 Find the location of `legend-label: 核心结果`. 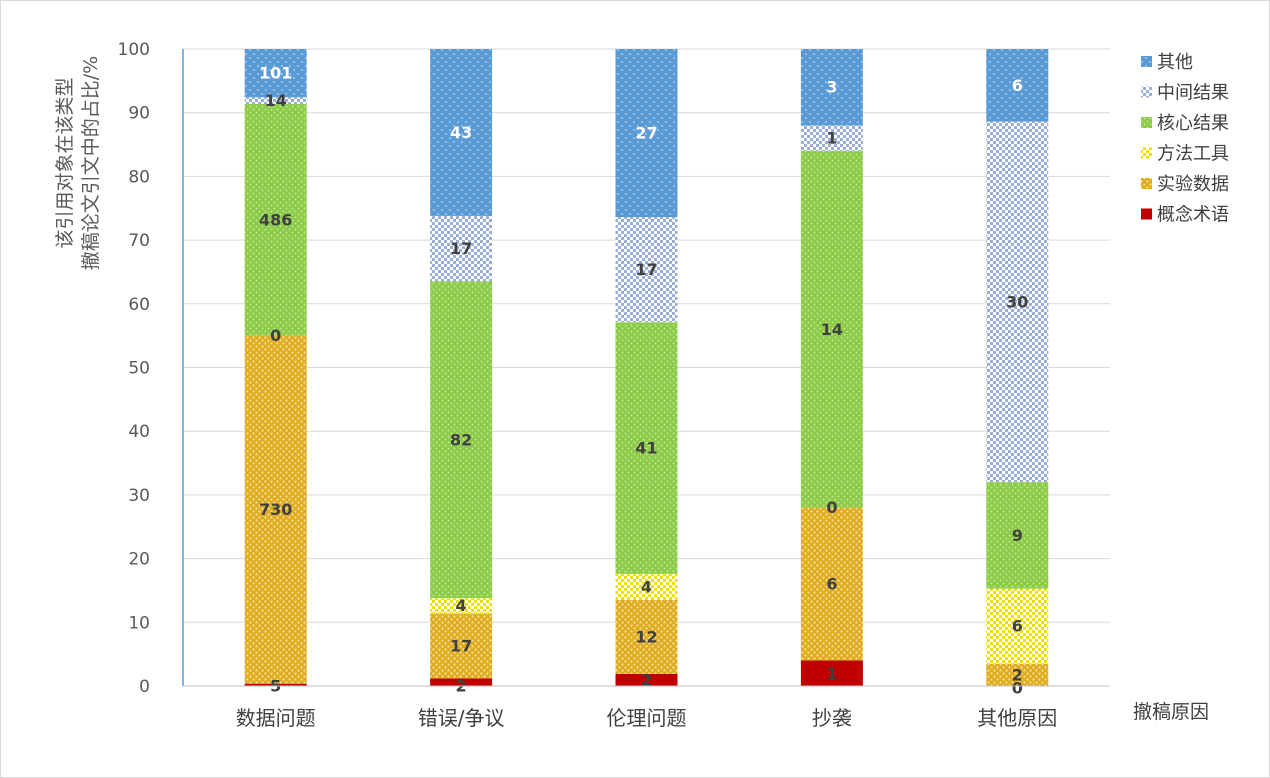

legend-label: 核心结果 is located at coordinates (1193, 123).